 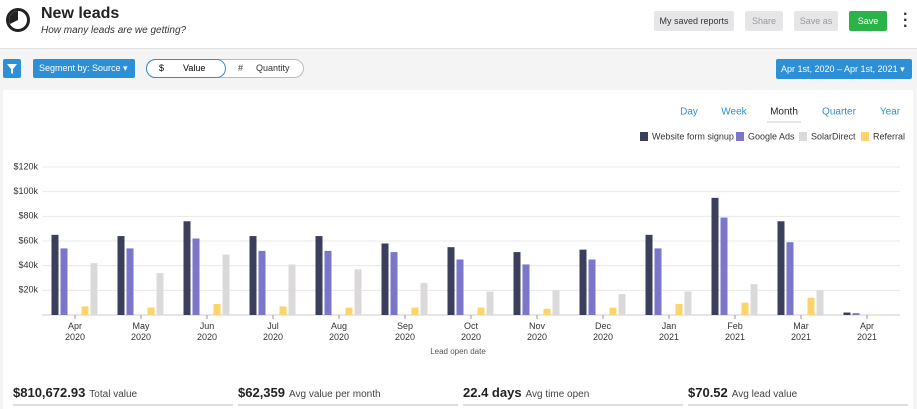 I want to click on x-tick-label: Oct 2020, so click(x=471, y=331).